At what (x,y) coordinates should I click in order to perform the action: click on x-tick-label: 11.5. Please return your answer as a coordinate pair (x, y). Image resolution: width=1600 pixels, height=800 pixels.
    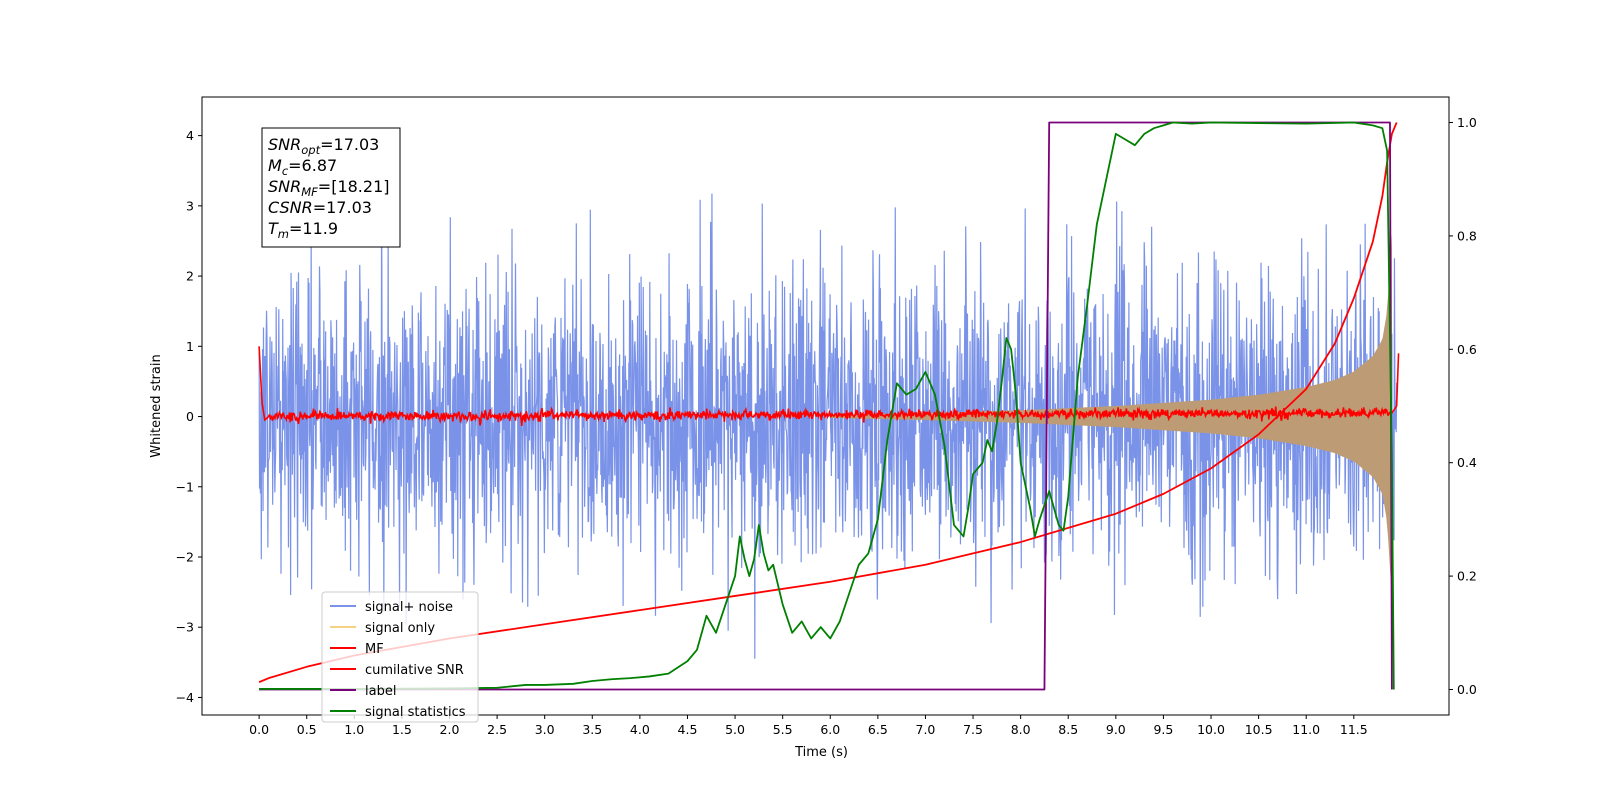
    Looking at the image, I should click on (1354, 729).